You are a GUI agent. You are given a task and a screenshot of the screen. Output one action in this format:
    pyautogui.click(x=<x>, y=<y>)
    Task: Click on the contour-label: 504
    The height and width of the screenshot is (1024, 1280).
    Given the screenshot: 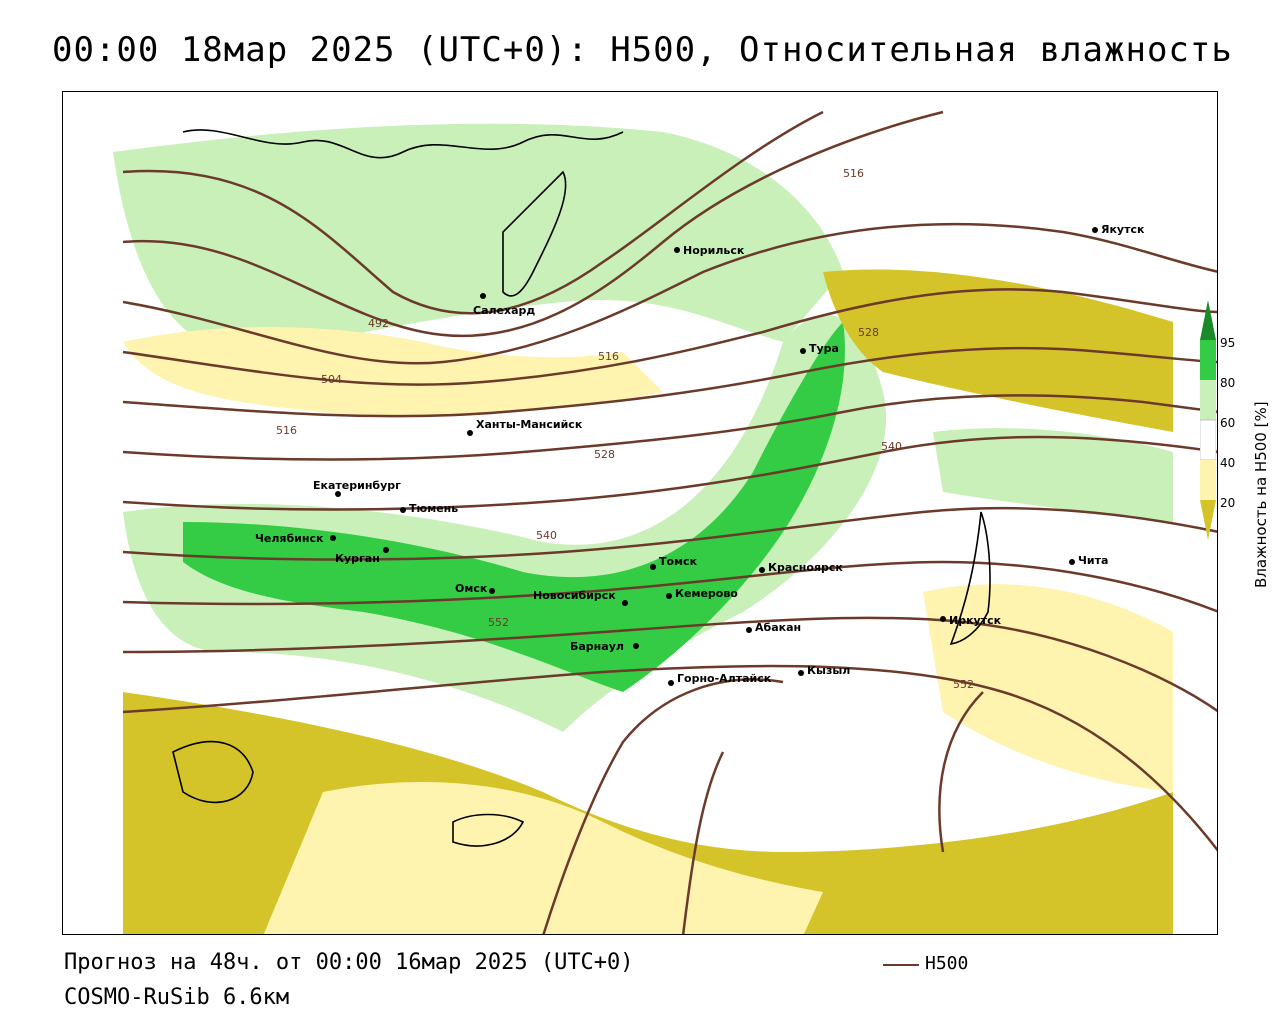 What is the action you would take?
    pyautogui.click(x=331, y=379)
    